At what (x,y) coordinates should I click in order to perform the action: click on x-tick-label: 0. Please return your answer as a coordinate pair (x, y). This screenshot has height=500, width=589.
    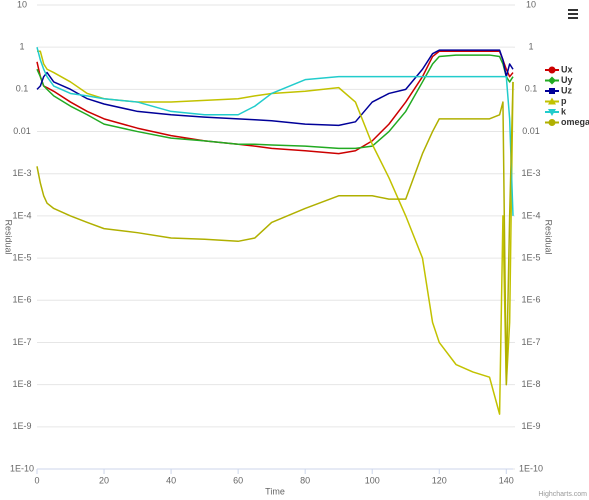
    Looking at the image, I should click on (36, 480).